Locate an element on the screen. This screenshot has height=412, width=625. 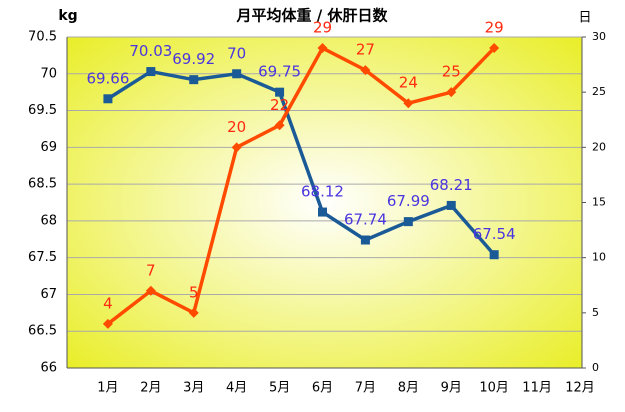
chart-title: 月平均体重 / 休肝日数 is located at coordinates (312, 16).